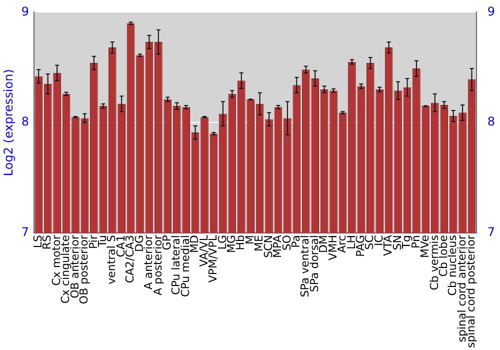 This screenshot has height=350, width=500. Describe the element at coordinates (84, 269) in the screenshot. I see `x-tick-label: OB posterior` at that location.